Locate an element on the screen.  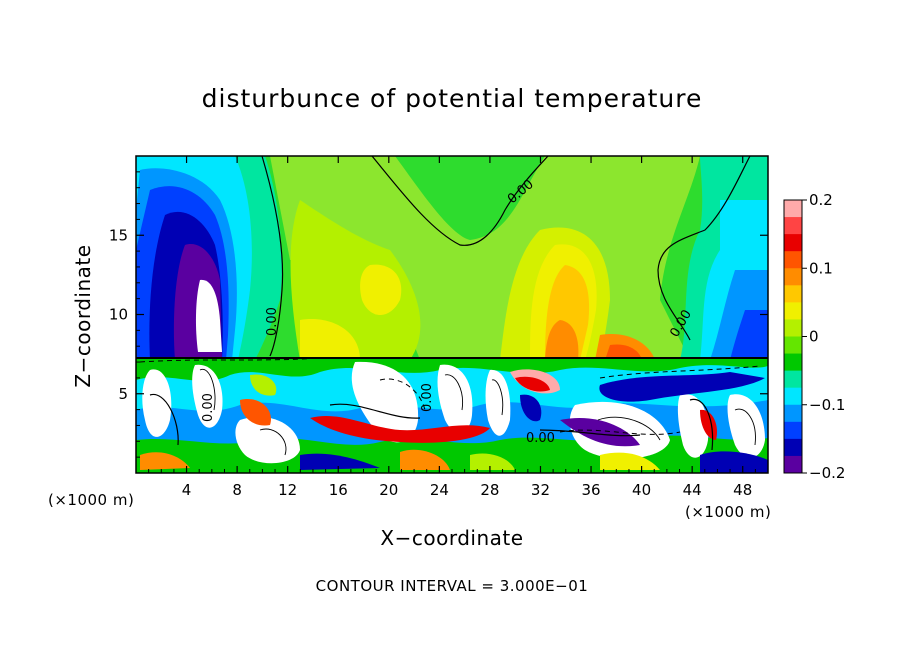
y-axis-label: Z−coordinate is located at coordinates (83, 316).